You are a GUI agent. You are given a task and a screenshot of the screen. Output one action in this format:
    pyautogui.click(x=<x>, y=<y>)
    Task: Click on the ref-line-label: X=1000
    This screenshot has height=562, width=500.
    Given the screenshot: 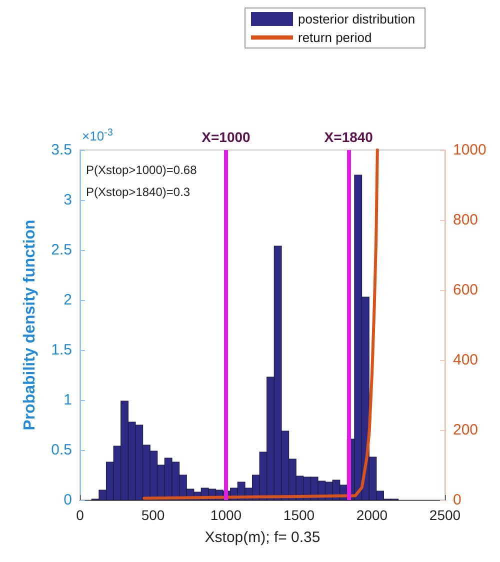 What is the action you would take?
    pyautogui.click(x=226, y=137)
    